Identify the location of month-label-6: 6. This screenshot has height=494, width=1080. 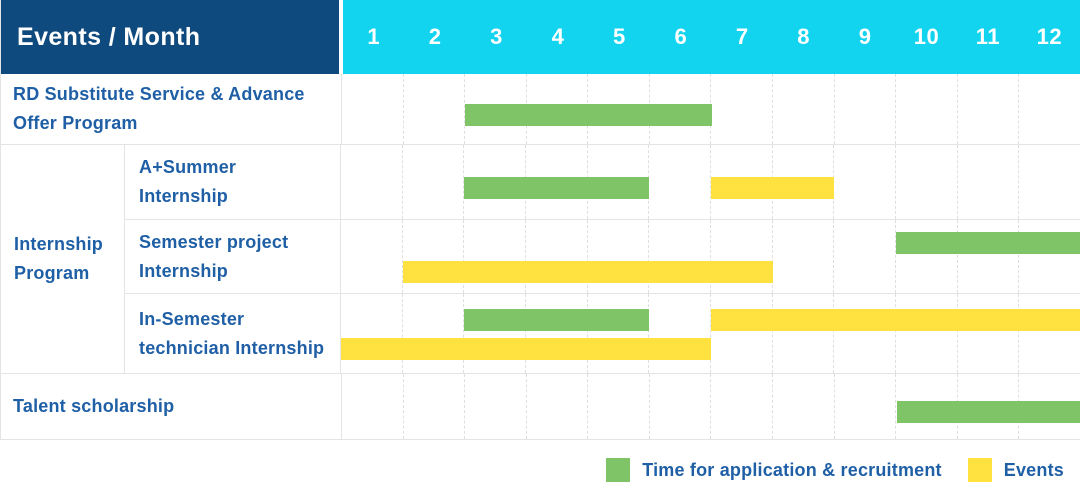
(681, 36).